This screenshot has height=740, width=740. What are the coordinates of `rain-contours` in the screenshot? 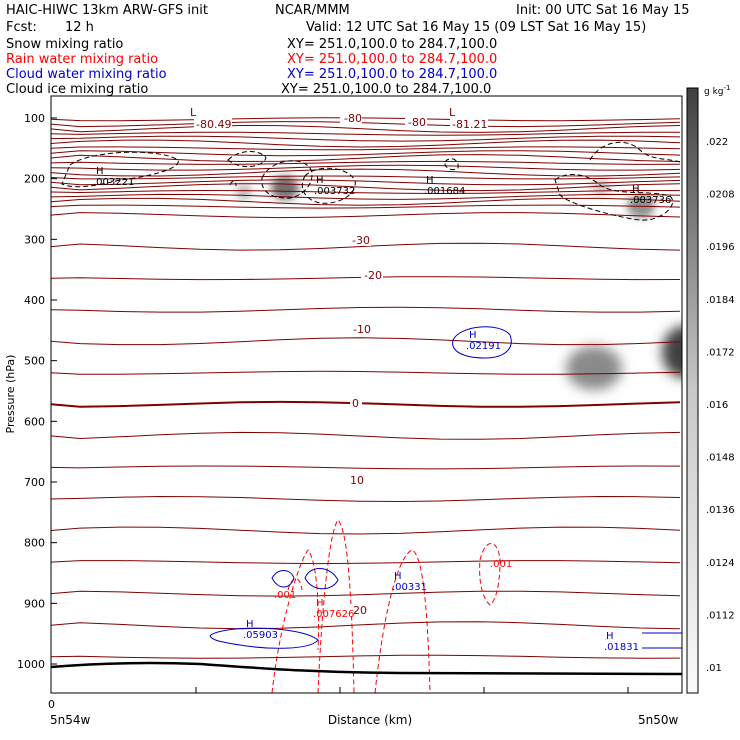 It's located at (386, 606).